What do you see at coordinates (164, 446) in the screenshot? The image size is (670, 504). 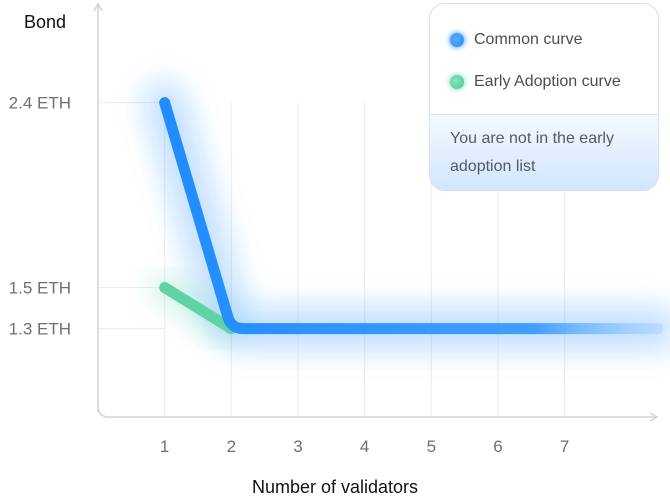 I see `x-tick-label: 1` at bounding box center [164, 446].